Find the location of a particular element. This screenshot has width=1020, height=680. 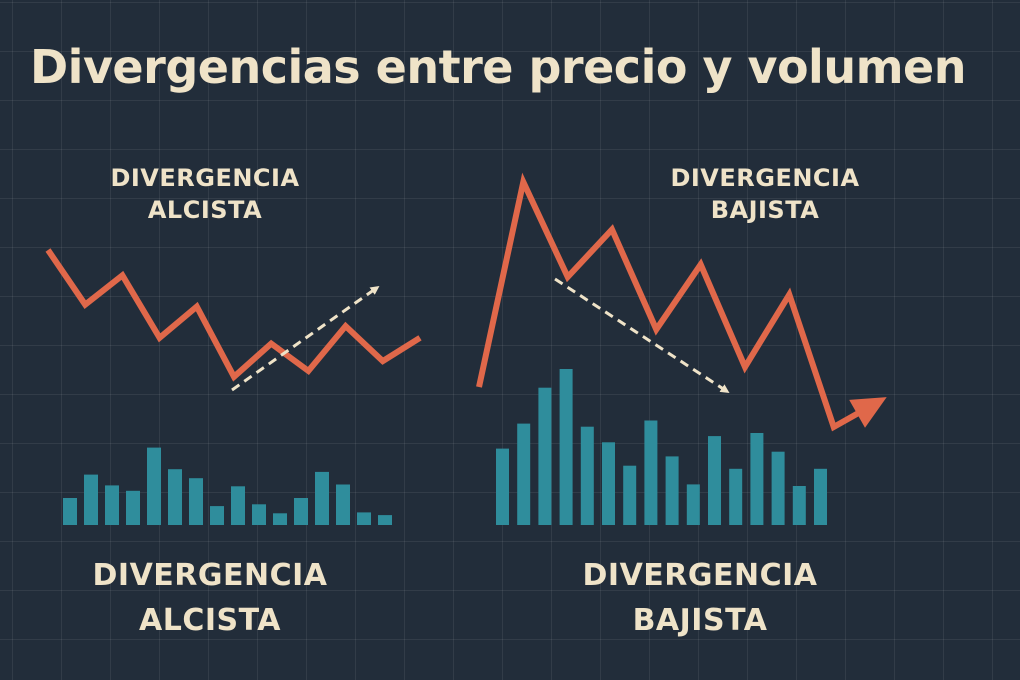

top-label-bullish: DIVERGENCIA ALCISTA is located at coordinates (205, 194).